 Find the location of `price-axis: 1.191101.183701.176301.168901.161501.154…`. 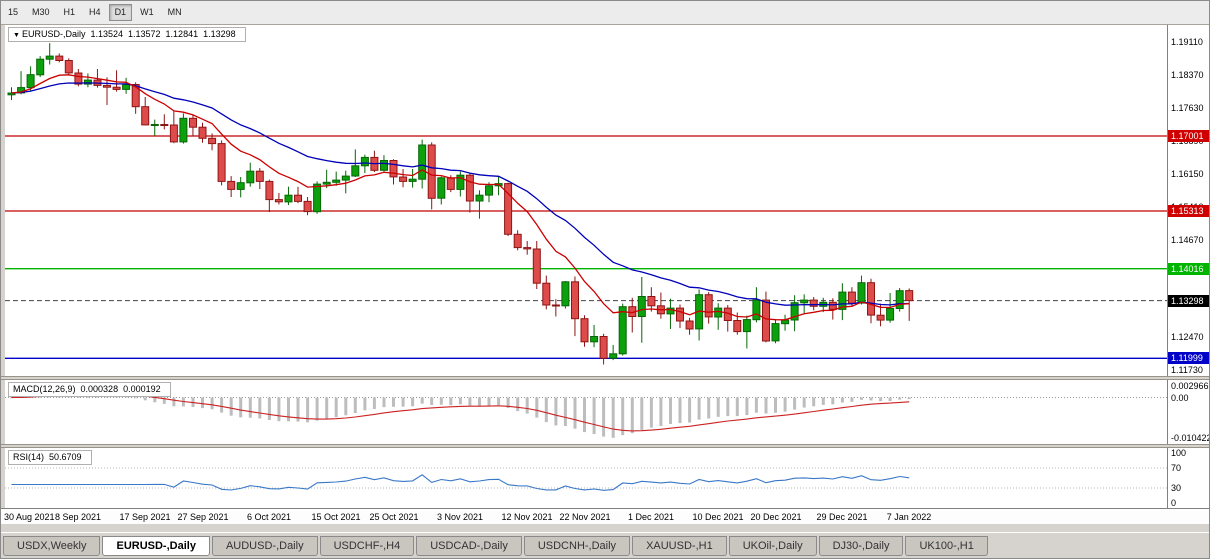

price-axis: 1.191101.183701.176301.168901.161501.154… is located at coordinates (1188, 266).